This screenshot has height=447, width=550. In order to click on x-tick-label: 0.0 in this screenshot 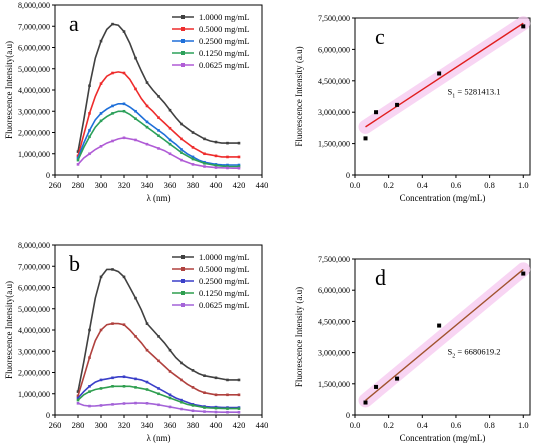, I will do `click(355, 185)`.